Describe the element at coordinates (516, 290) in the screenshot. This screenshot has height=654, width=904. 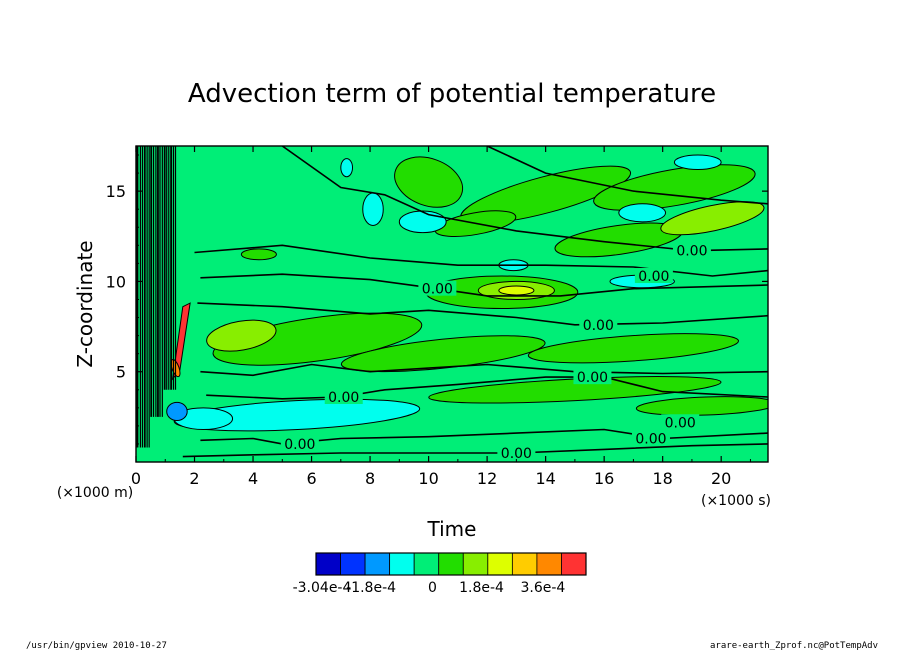
I see `yellow-core` at that location.